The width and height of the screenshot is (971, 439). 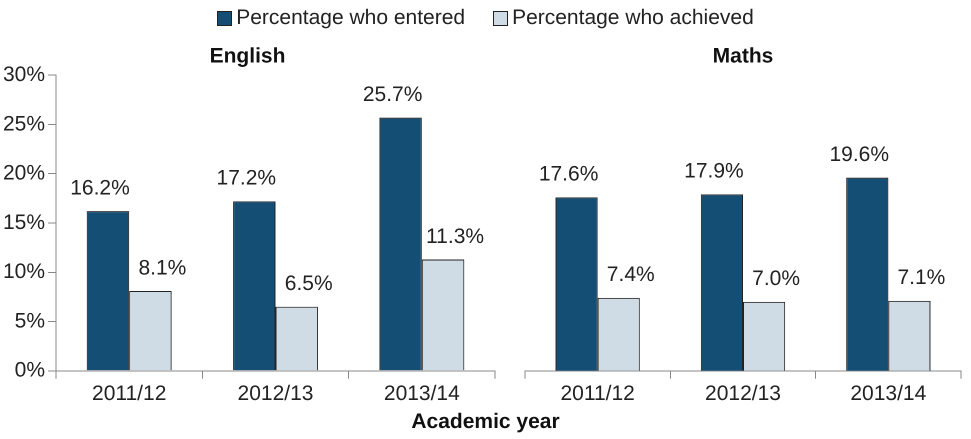 I want to click on data-label: 8.1%, so click(x=162, y=268).